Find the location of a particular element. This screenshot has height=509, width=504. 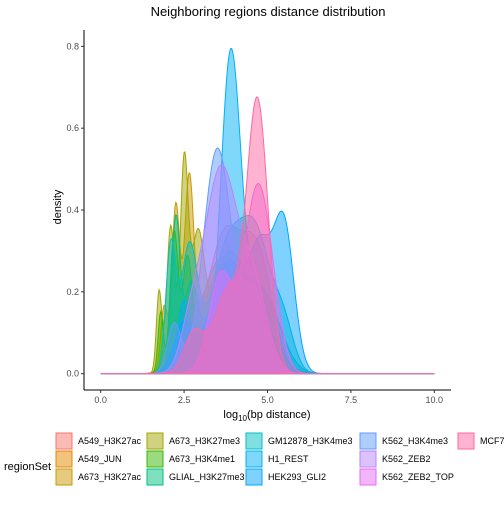

legend-label: A673_H3K27me3 is located at coordinates (204, 441).